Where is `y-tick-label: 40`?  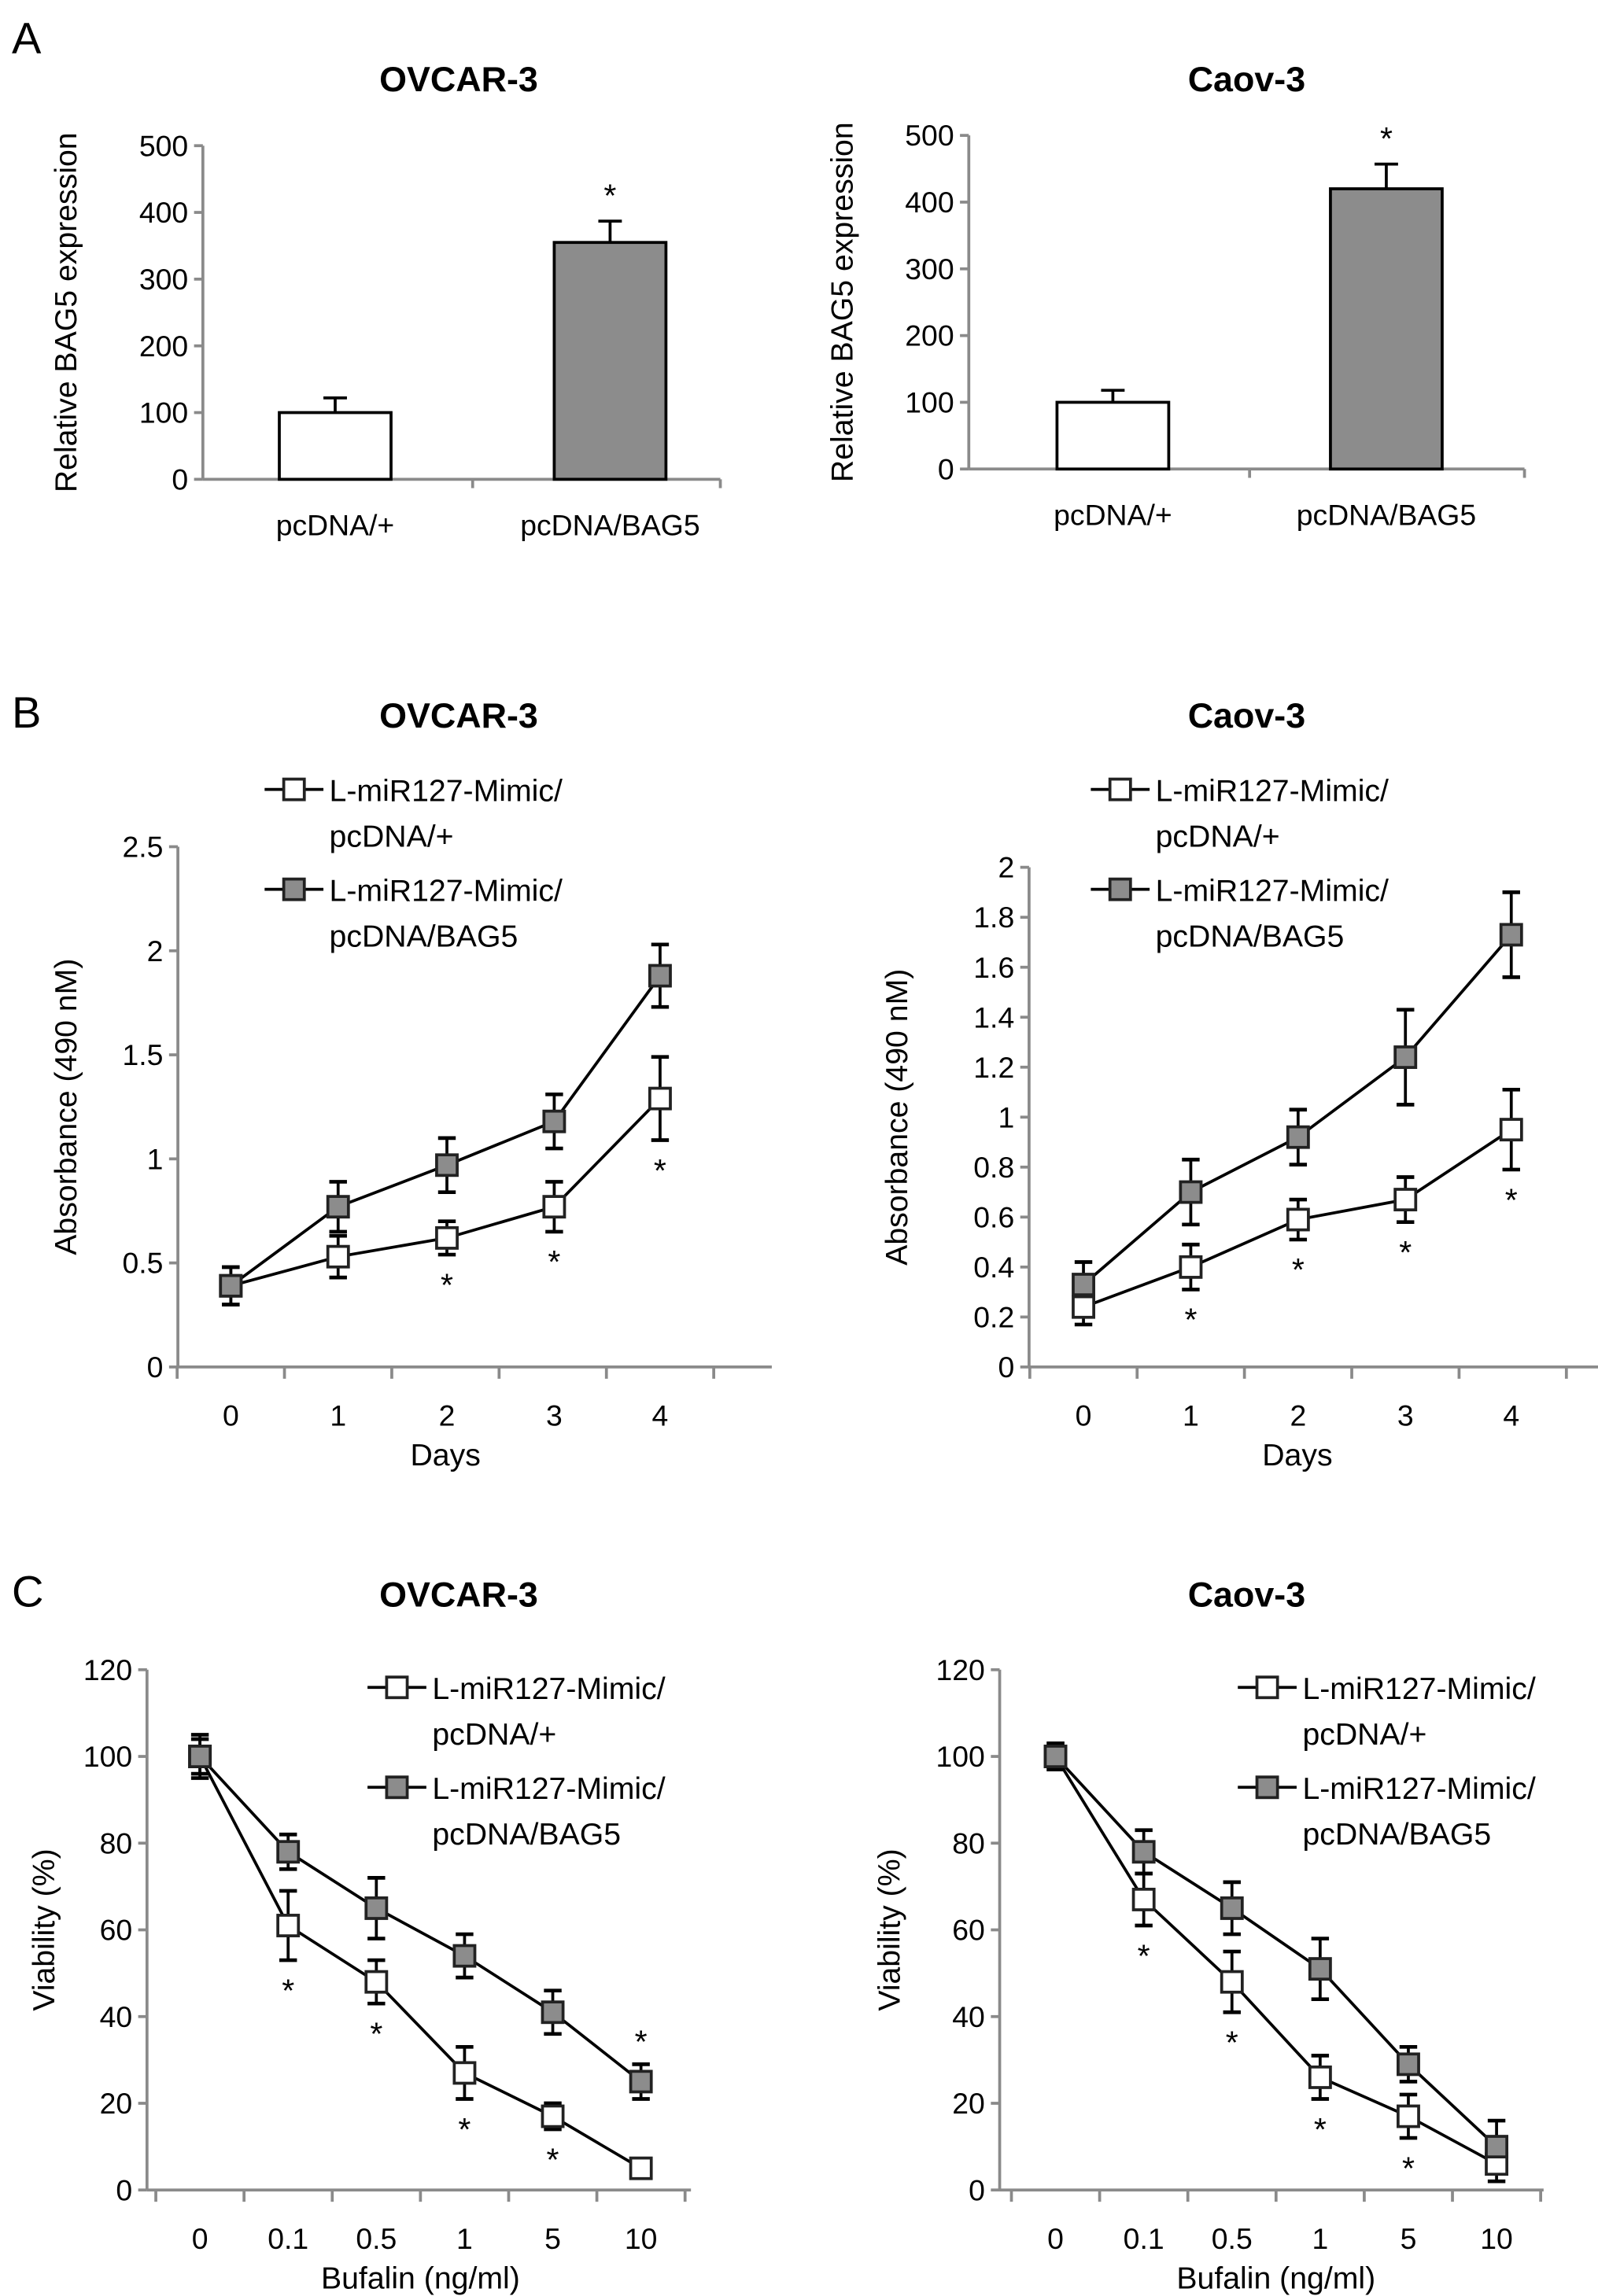
y-tick-label: 40 is located at coordinates (116, 2016).